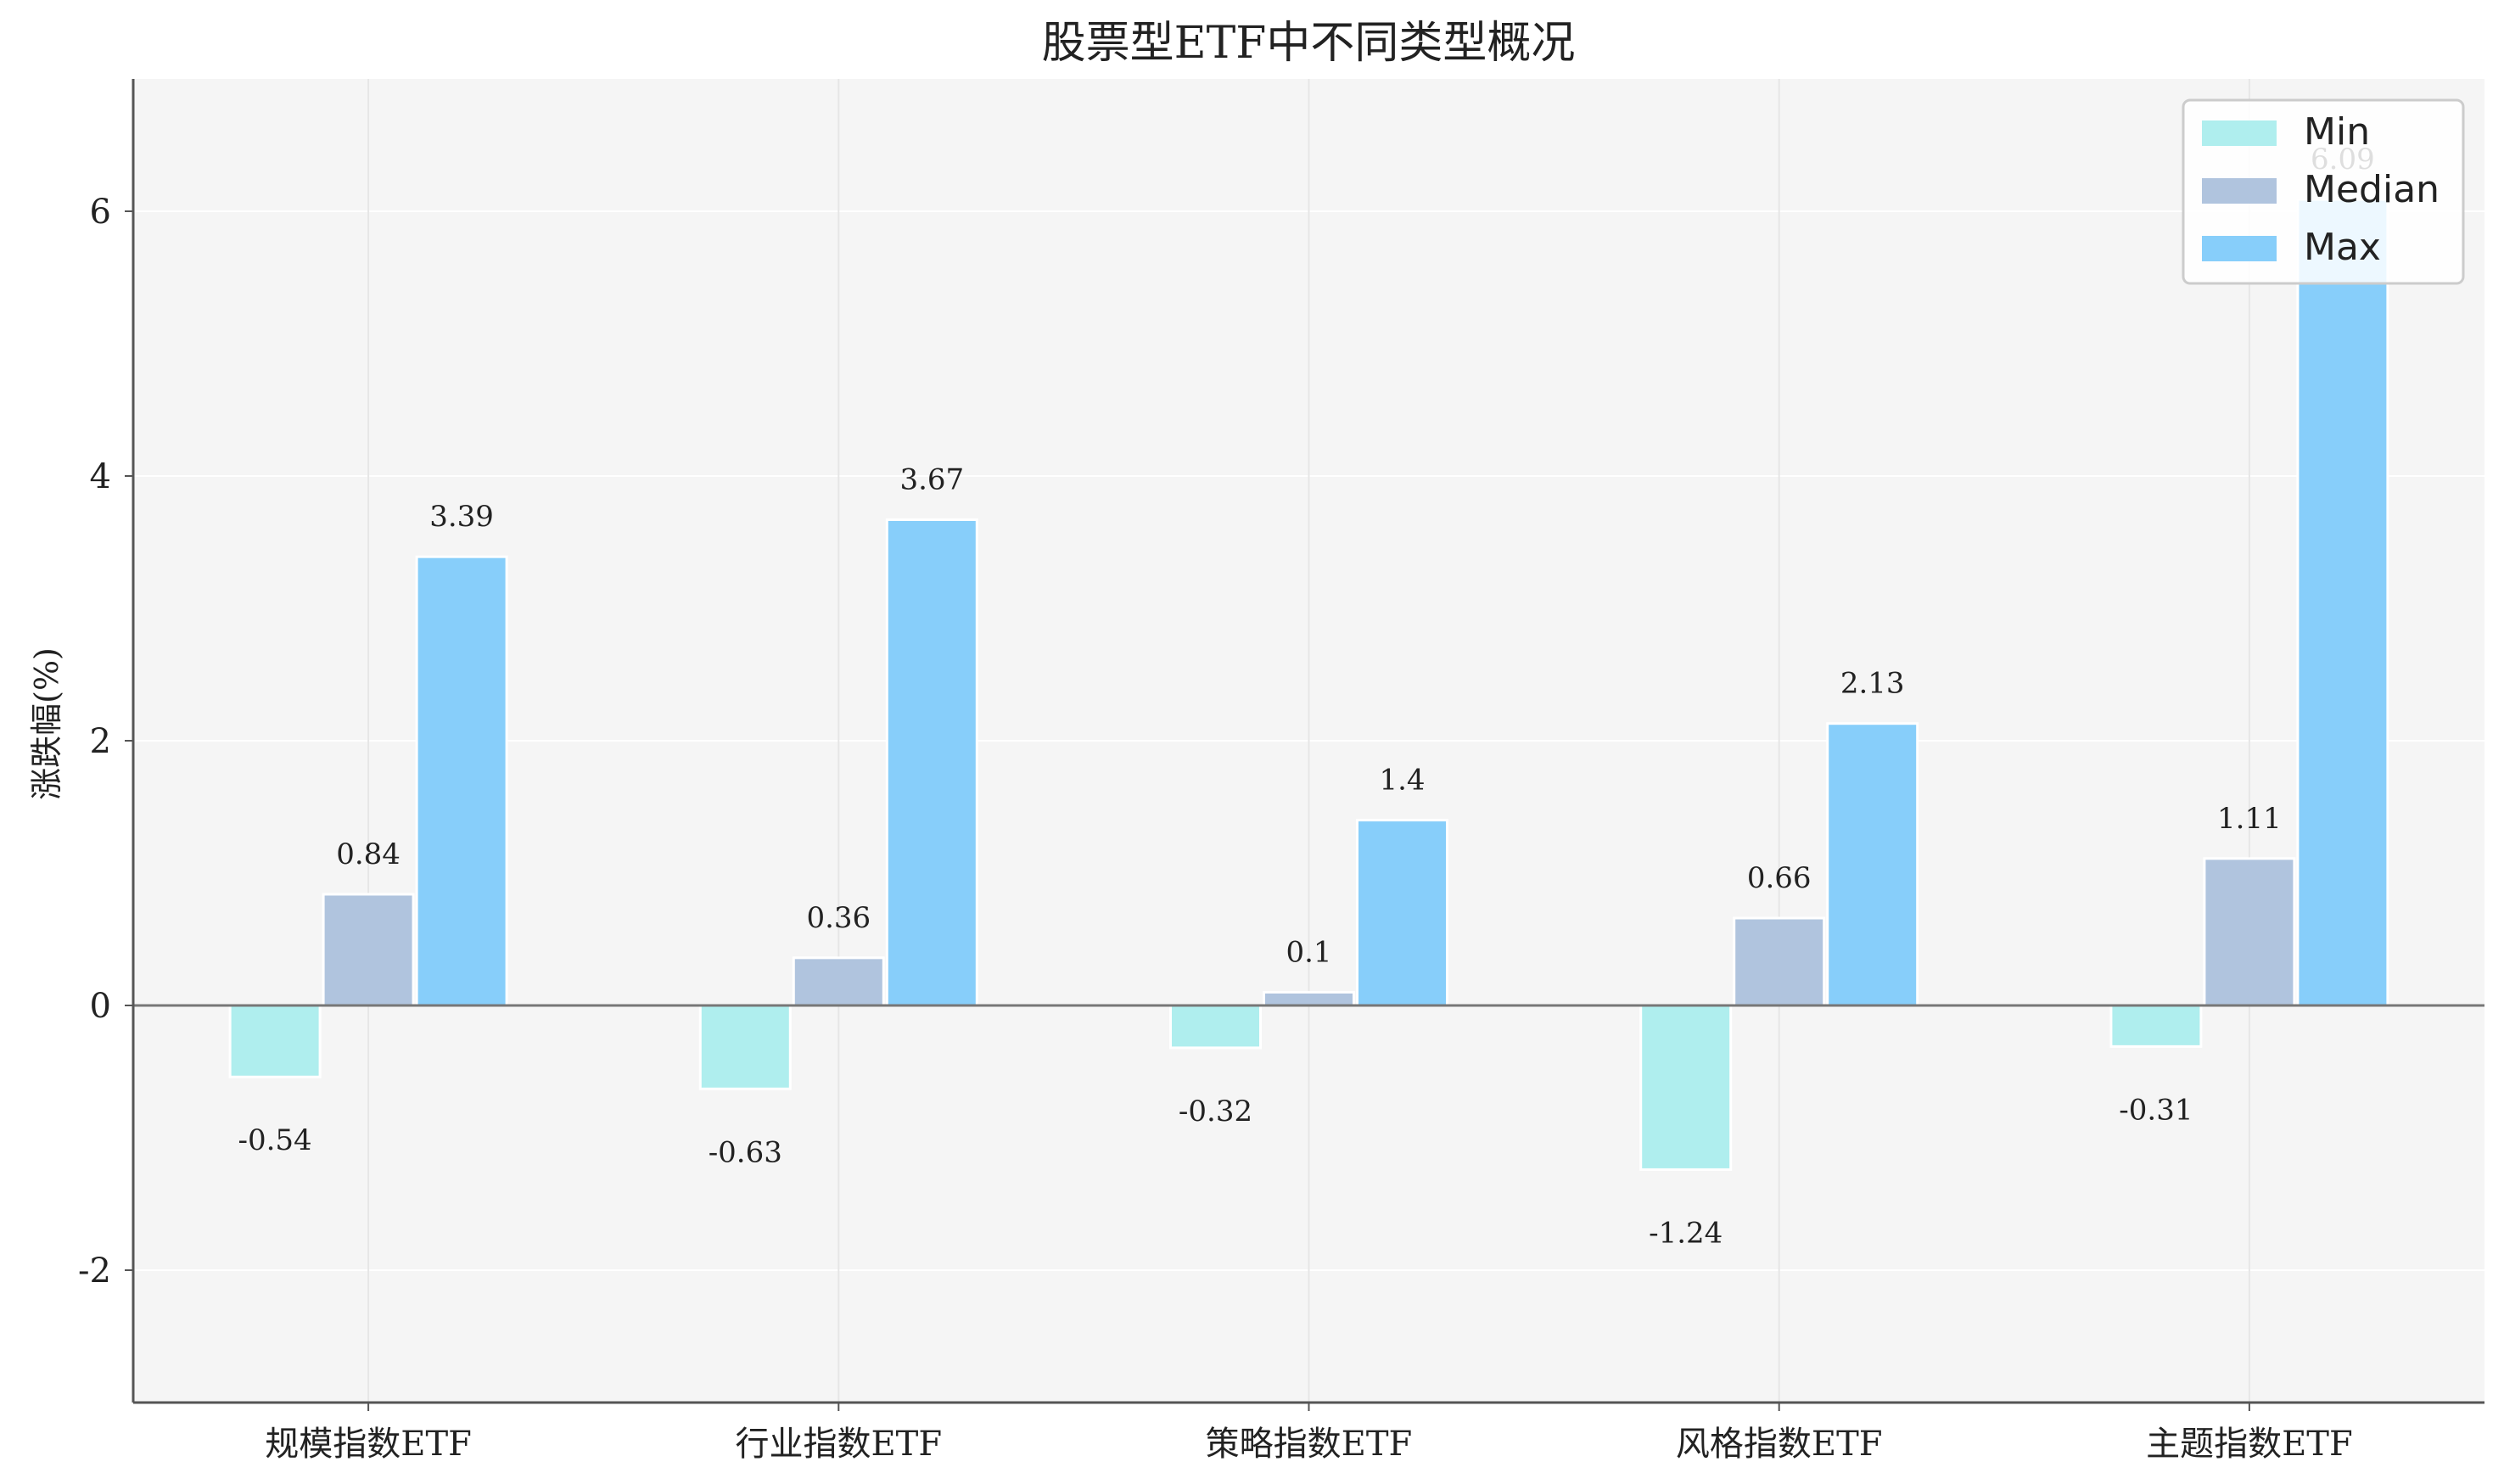  Describe the element at coordinates (2249, 1445) in the screenshot. I see `x-tick-label: 主题指数ETF` at that location.